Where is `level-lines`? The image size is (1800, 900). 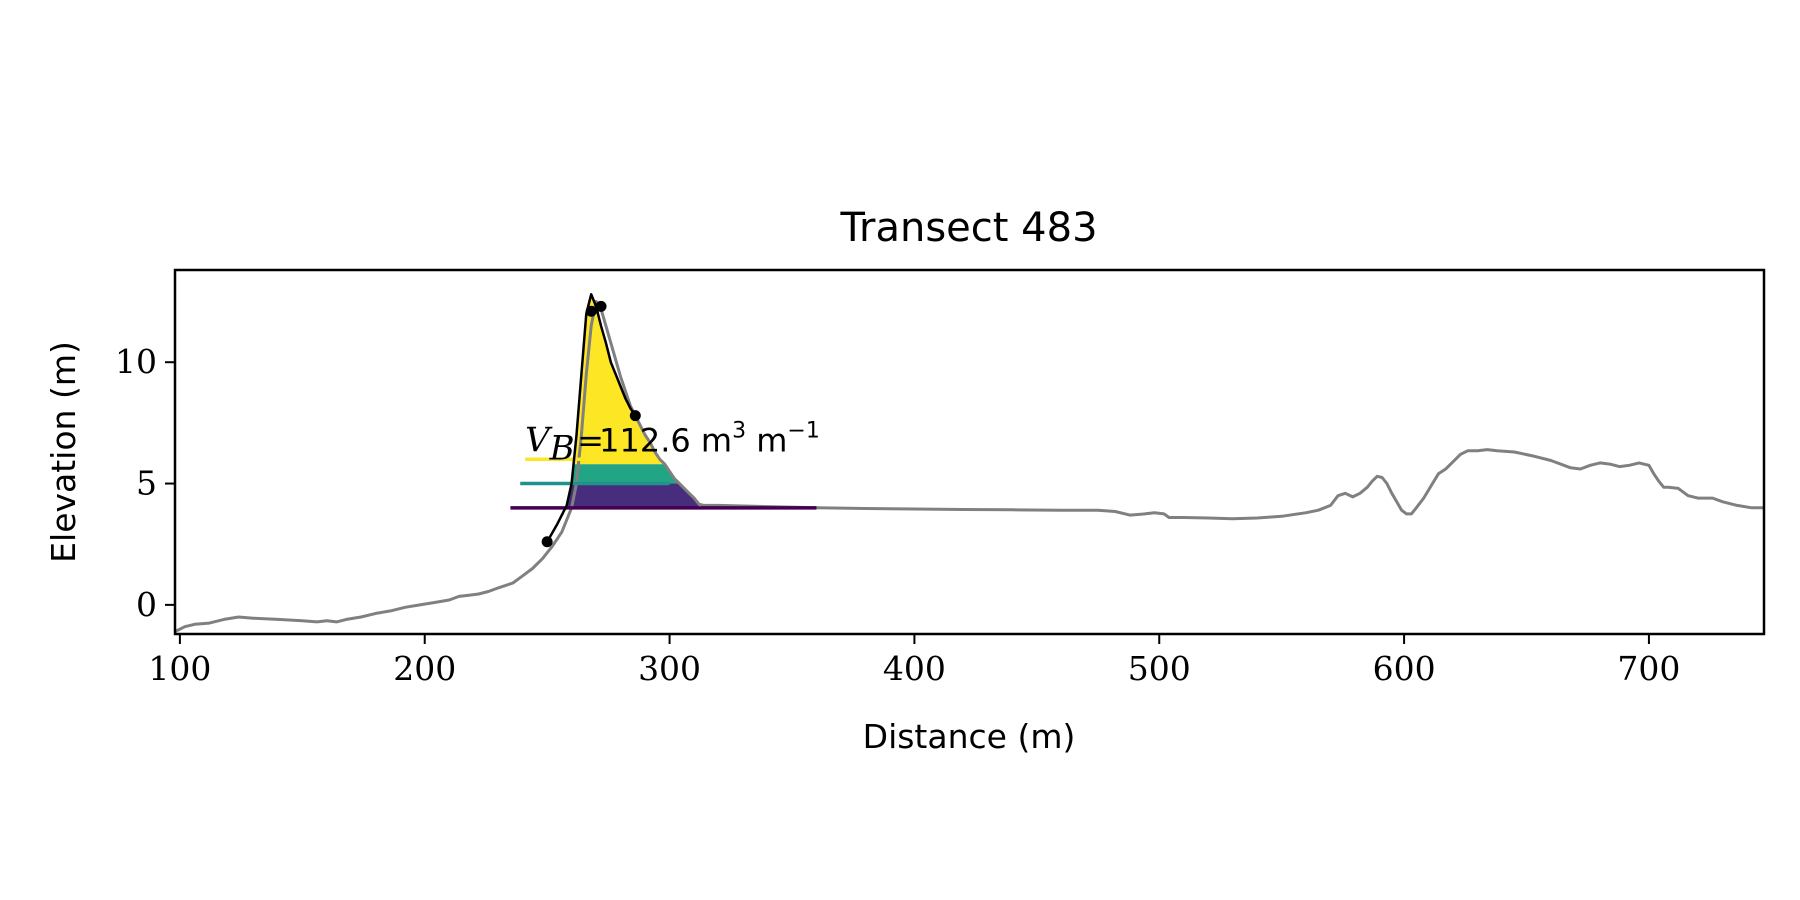
level-lines is located at coordinates (663, 483).